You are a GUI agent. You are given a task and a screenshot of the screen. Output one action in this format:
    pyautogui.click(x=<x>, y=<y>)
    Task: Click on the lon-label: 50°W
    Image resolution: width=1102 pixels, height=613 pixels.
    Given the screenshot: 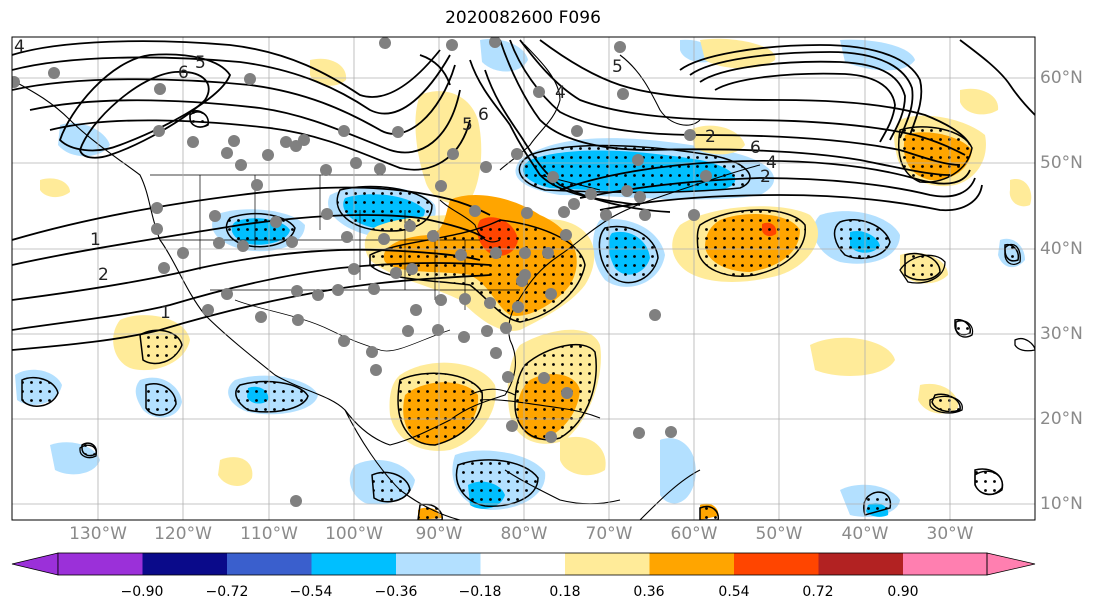 What is the action you would take?
    pyautogui.click(x=779, y=534)
    